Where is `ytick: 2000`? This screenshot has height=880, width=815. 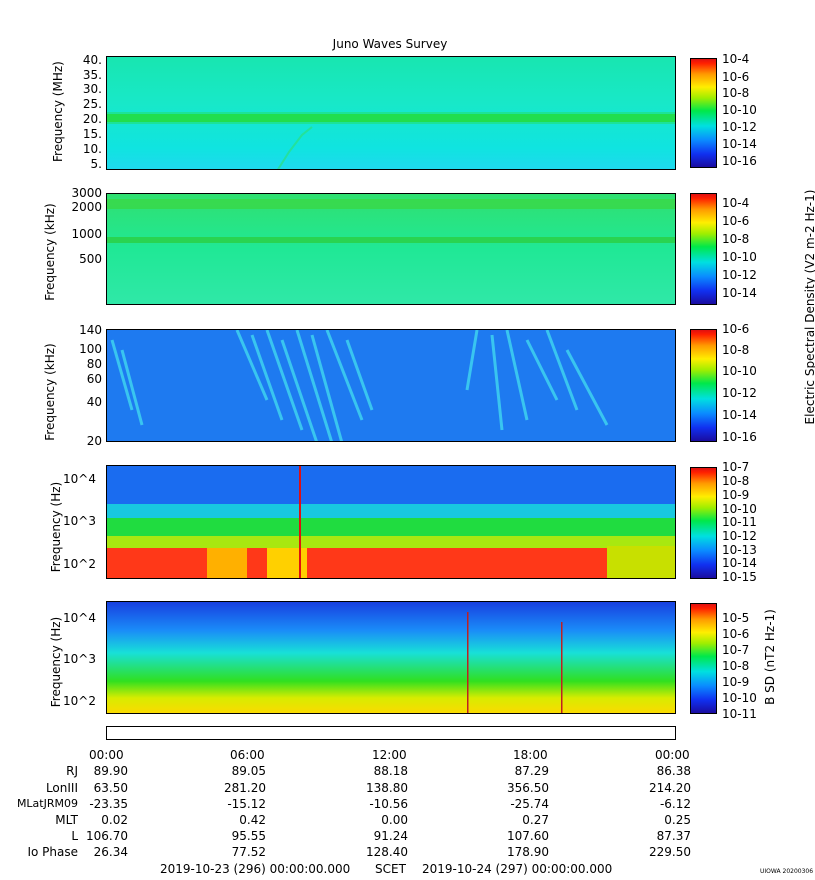
ytick: 2000 is located at coordinates (86, 207).